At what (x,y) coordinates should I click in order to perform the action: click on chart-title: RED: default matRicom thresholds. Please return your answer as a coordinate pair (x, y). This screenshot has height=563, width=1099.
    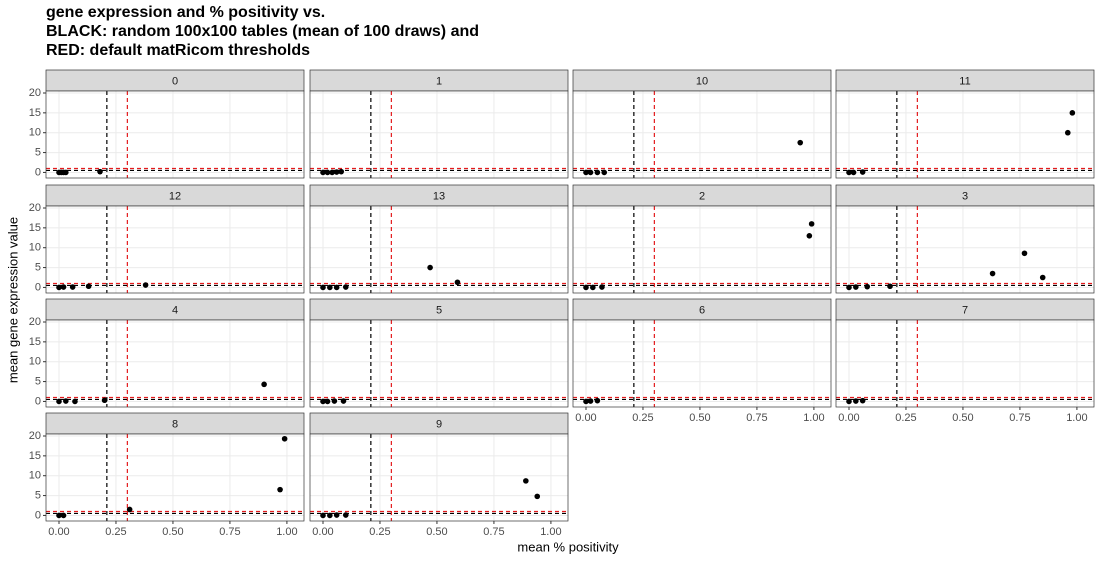
    Looking at the image, I should click on (178, 50).